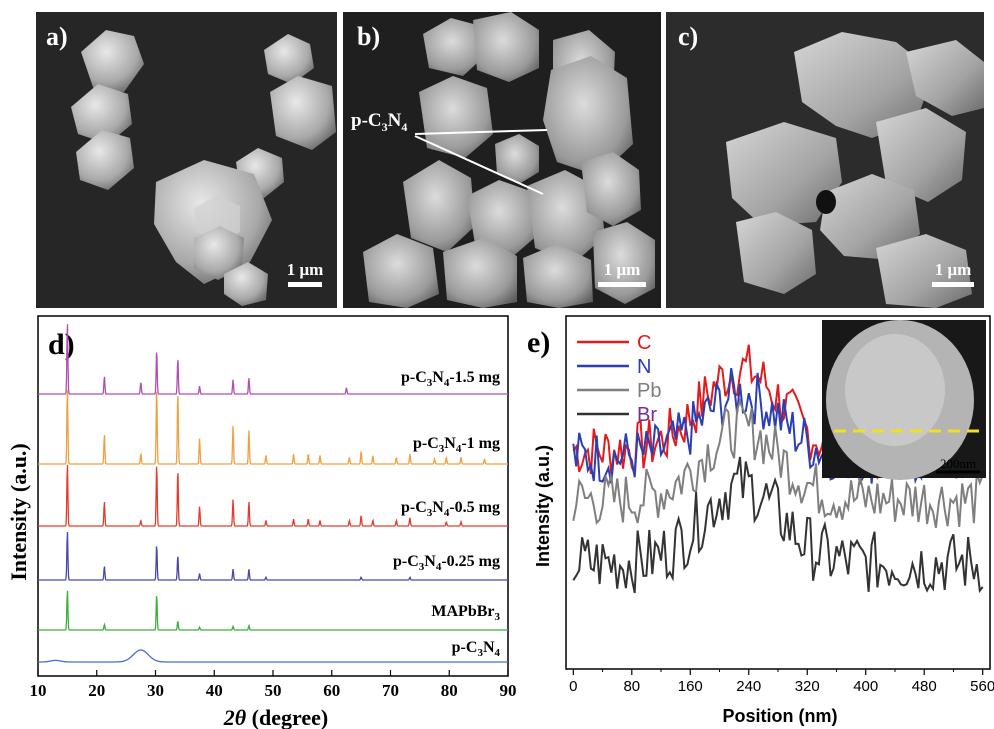 The width and height of the screenshot is (994, 729). What do you see at coordinates (543, 506) in the screenshot?
I see `eds-y-axis-label: Intensity (a.u.)` at bounding box center [543, 506].